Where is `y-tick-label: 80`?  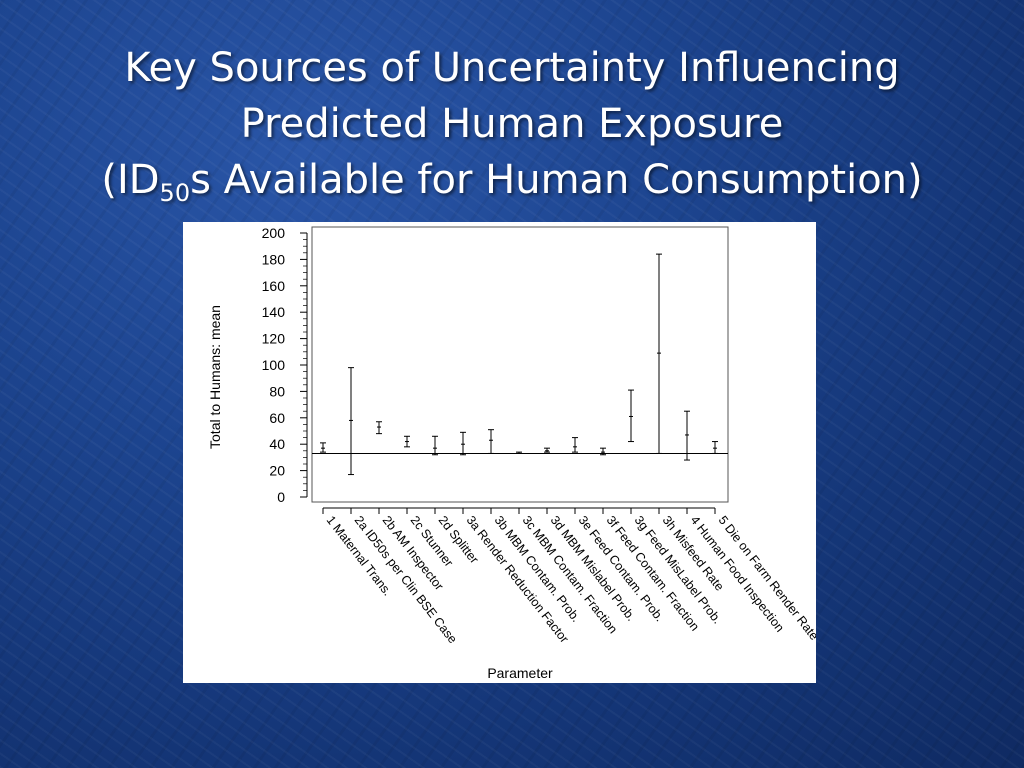 y-tick-label: 80 is located at coordinates (277, 391).